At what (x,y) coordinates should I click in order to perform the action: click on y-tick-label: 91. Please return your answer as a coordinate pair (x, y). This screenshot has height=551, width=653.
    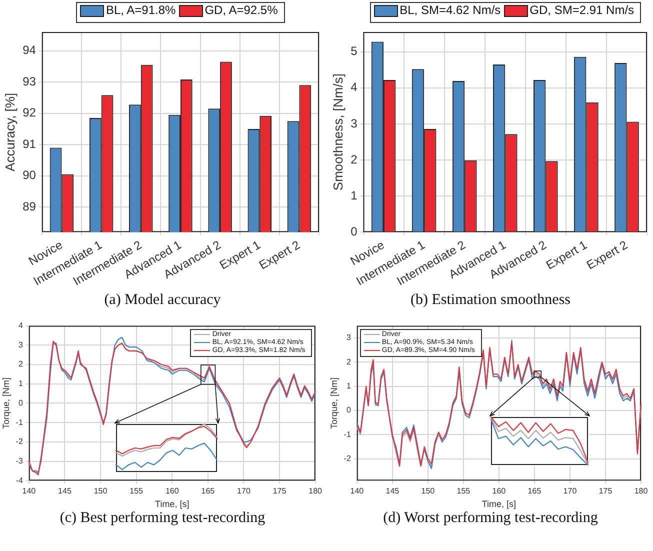
    Looking at the image, I should click on (29, 143).